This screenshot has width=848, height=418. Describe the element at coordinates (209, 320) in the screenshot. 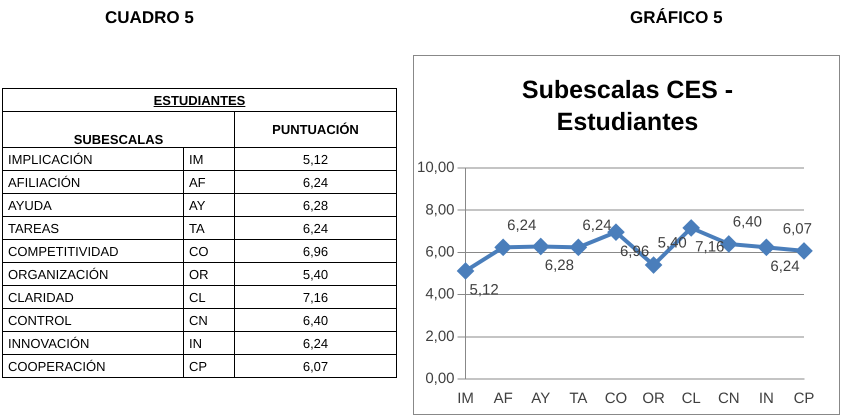

I see `text: CN` at that location.